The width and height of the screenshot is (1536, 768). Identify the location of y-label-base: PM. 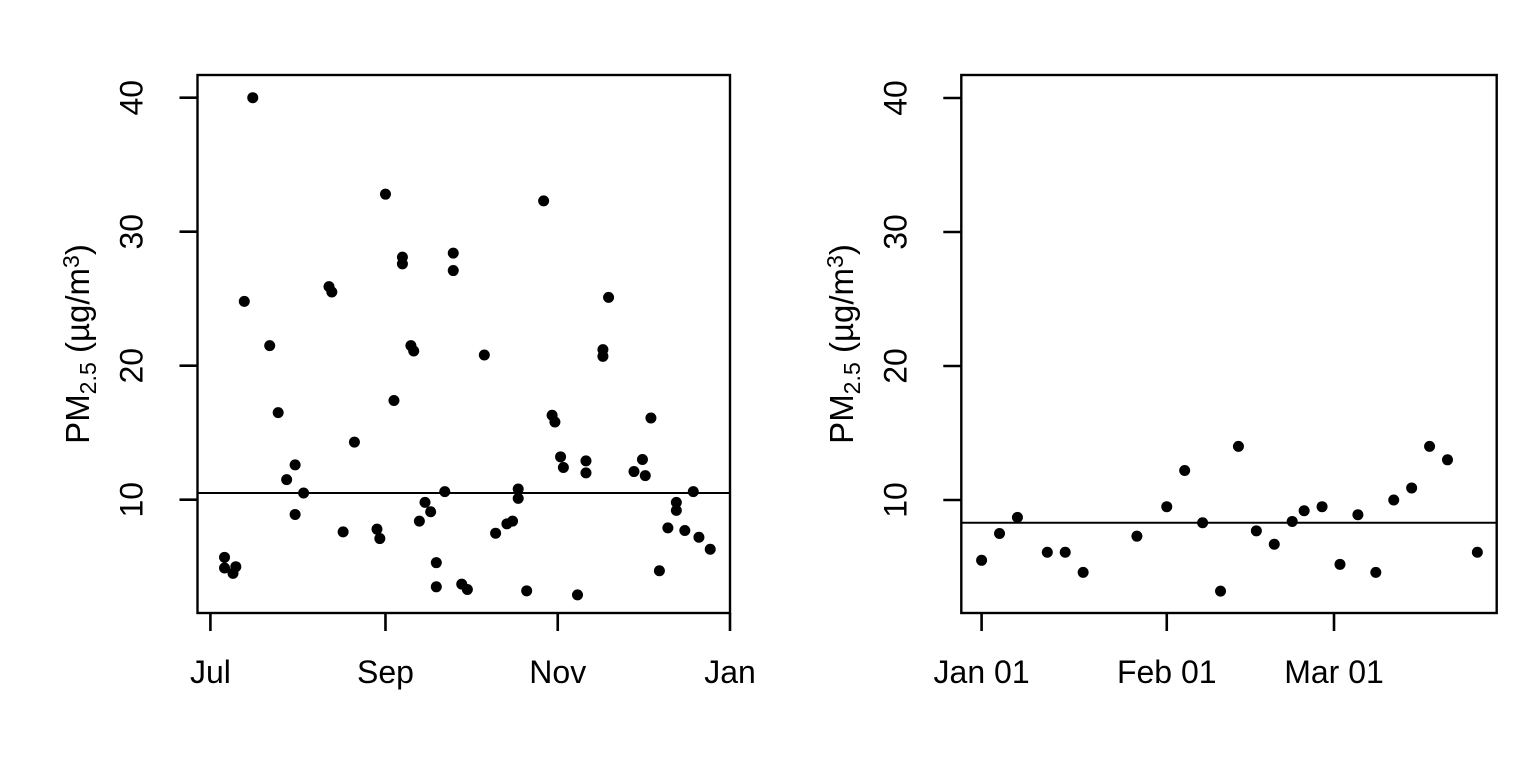
(78, 419).